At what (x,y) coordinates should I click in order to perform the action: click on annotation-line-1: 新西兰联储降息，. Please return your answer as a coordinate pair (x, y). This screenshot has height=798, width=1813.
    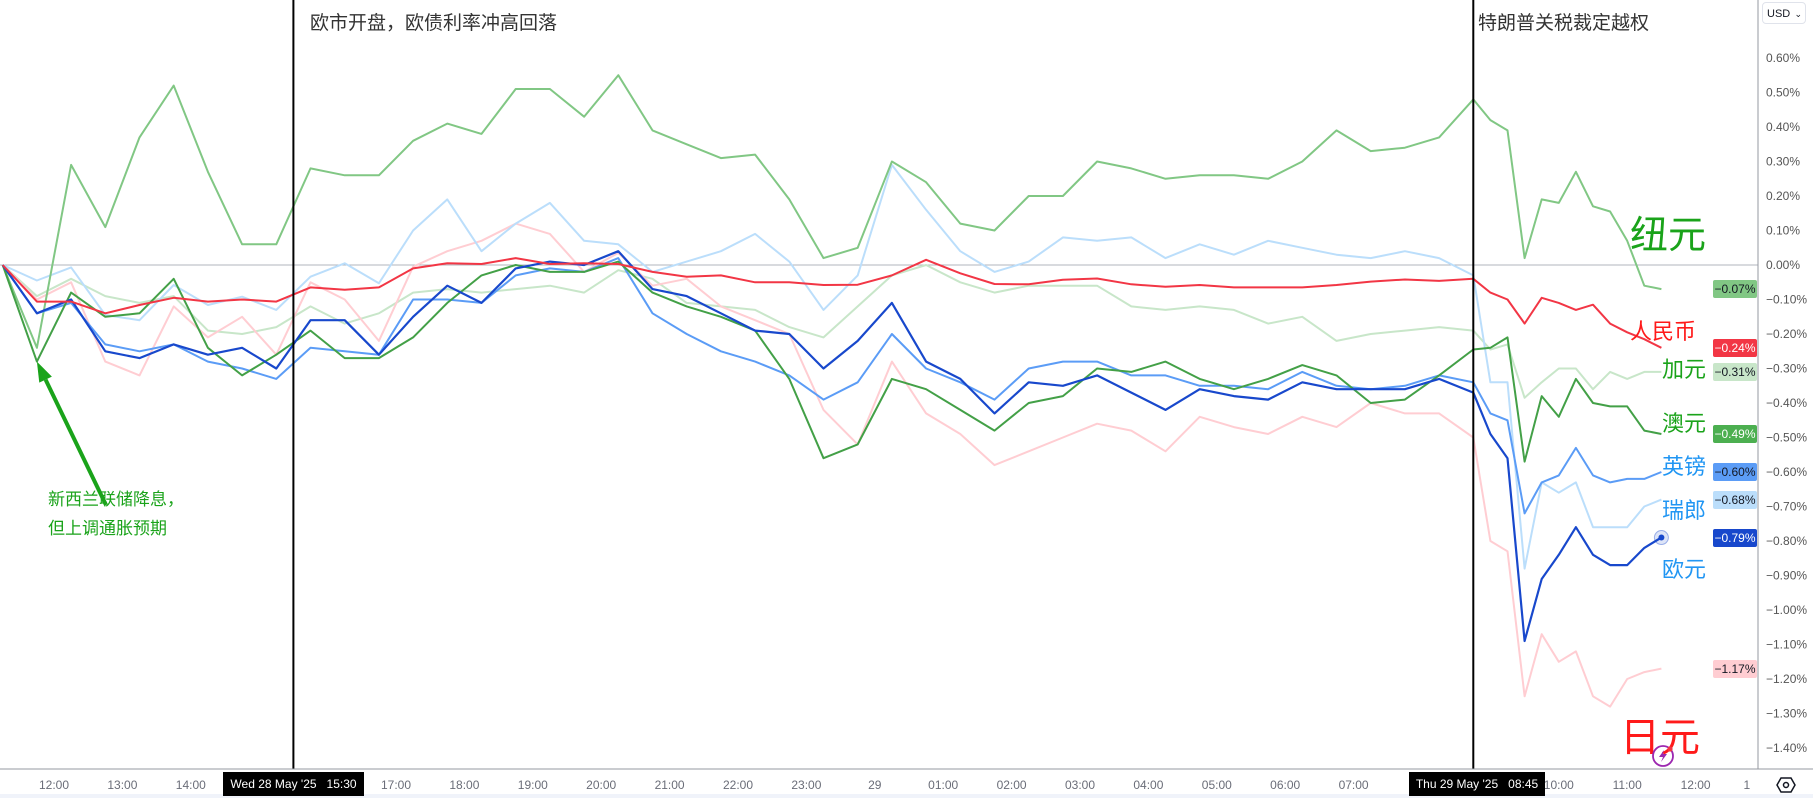
    Looking at the image, I should click on (116, 500).